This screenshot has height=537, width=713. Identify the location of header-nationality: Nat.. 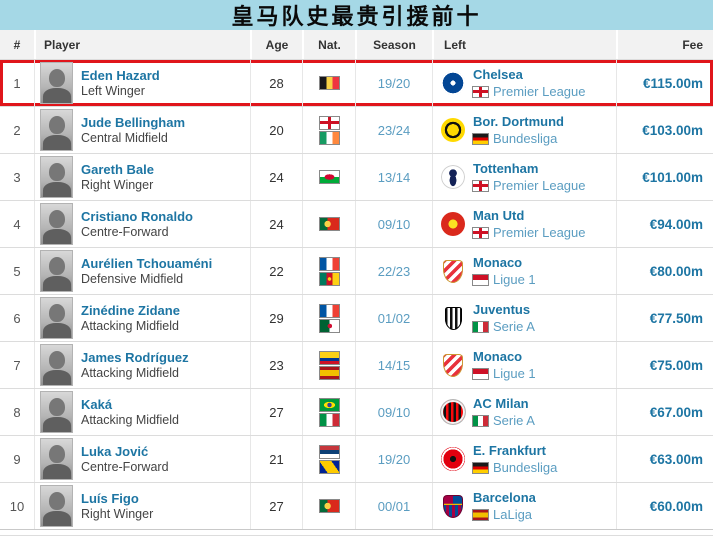
(328, 44).